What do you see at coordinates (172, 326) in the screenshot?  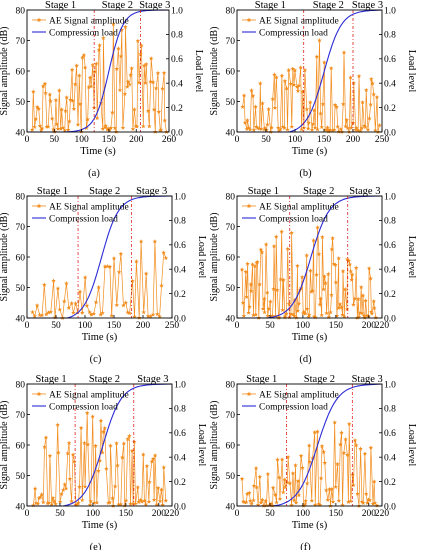 I see `x-tick-label: 250` at bounding box center [172, 326].